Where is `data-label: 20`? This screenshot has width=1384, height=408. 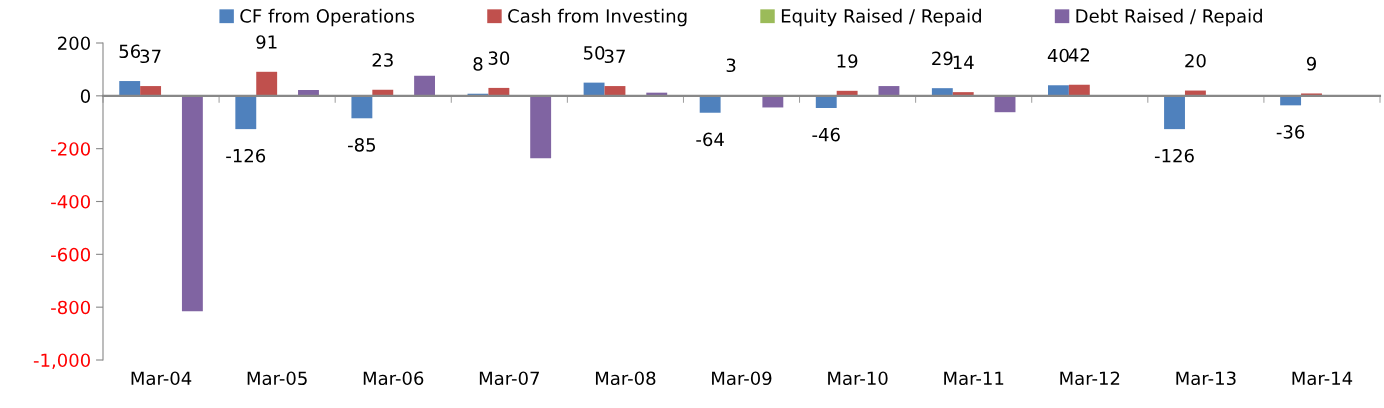
data-label: 20 is located at coordinates (1195, 60).